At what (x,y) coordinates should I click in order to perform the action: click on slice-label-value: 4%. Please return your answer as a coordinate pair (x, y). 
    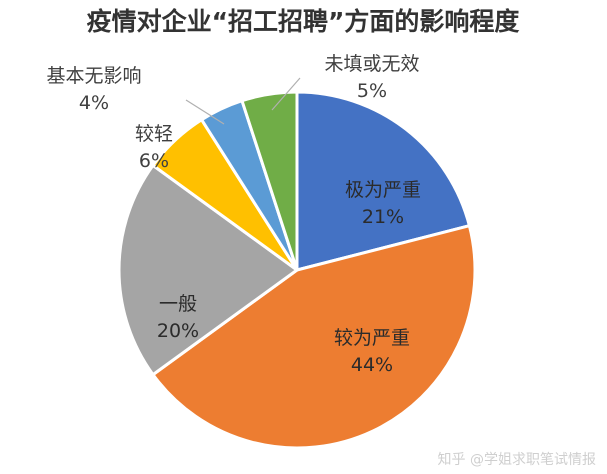
    Looking at the image, I should click on (94, 103).